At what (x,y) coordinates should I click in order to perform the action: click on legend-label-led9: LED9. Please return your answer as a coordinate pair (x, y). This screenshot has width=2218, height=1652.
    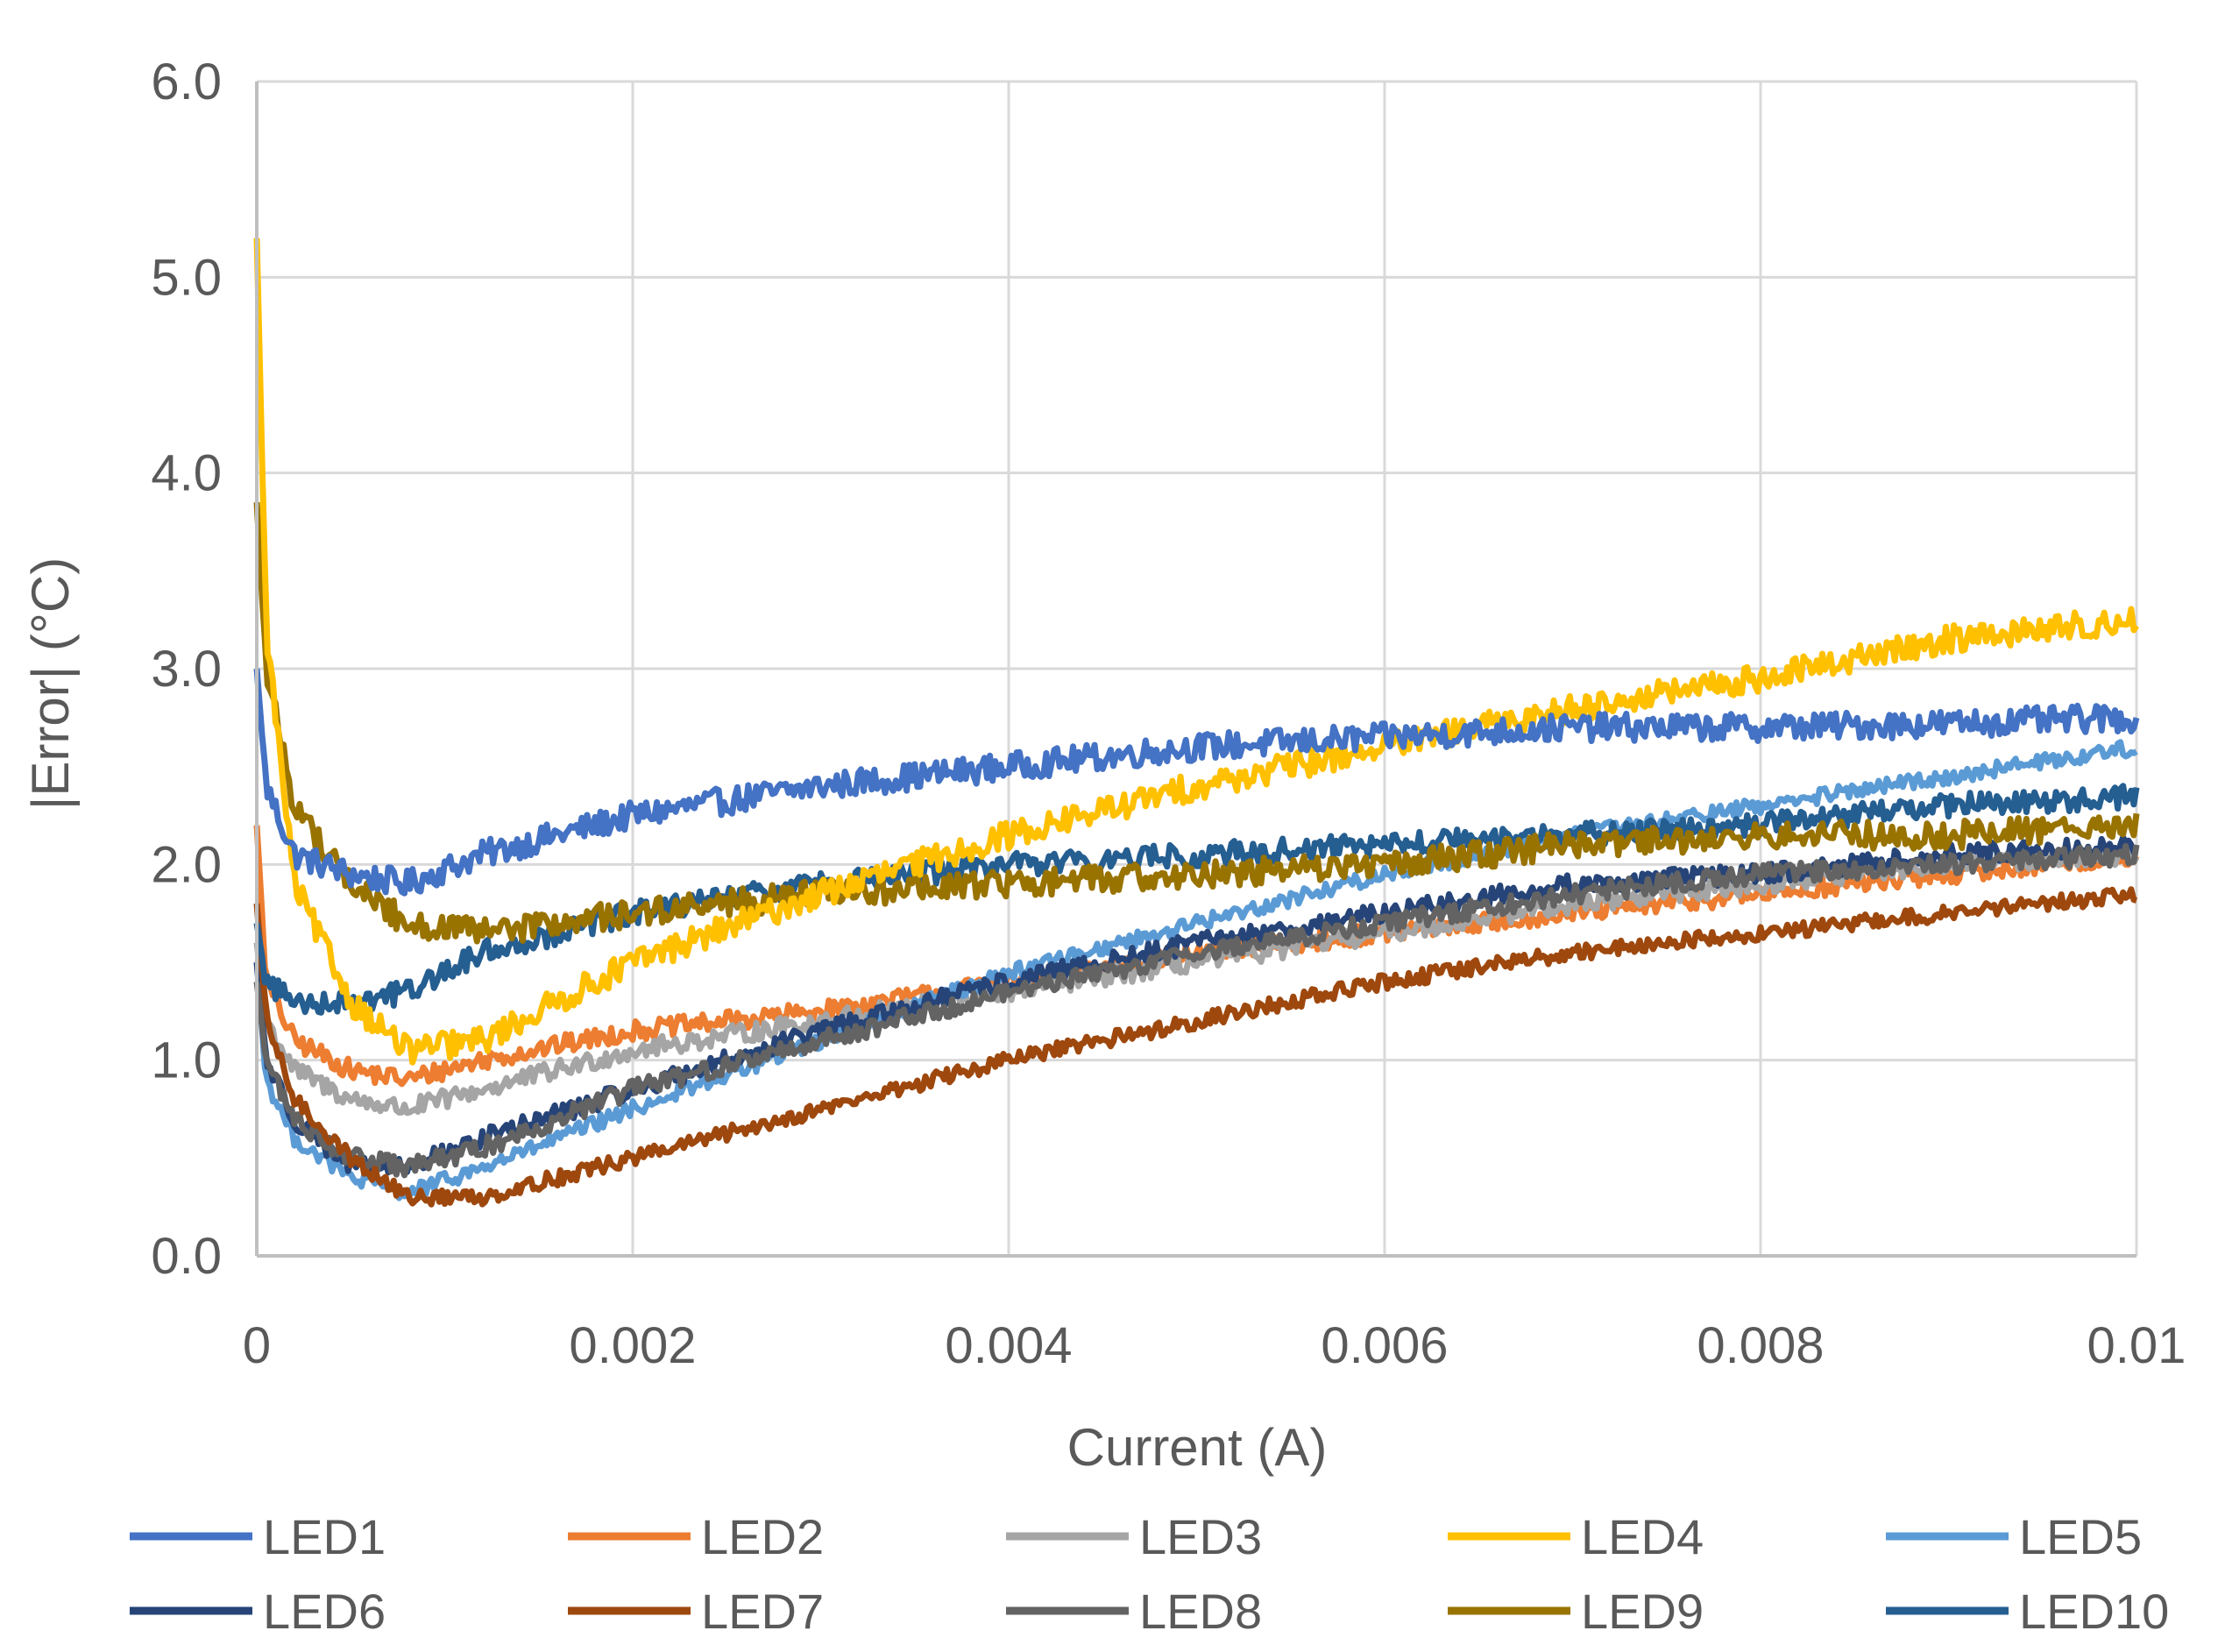
    Looking at the image, I should click on (1642, 1611).